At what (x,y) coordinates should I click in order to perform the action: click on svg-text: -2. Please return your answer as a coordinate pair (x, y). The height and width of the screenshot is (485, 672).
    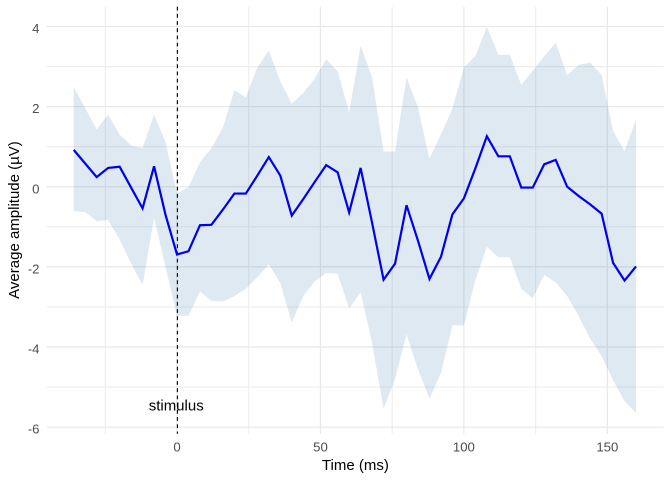
    Looking at the image, I should click on (34, 268).